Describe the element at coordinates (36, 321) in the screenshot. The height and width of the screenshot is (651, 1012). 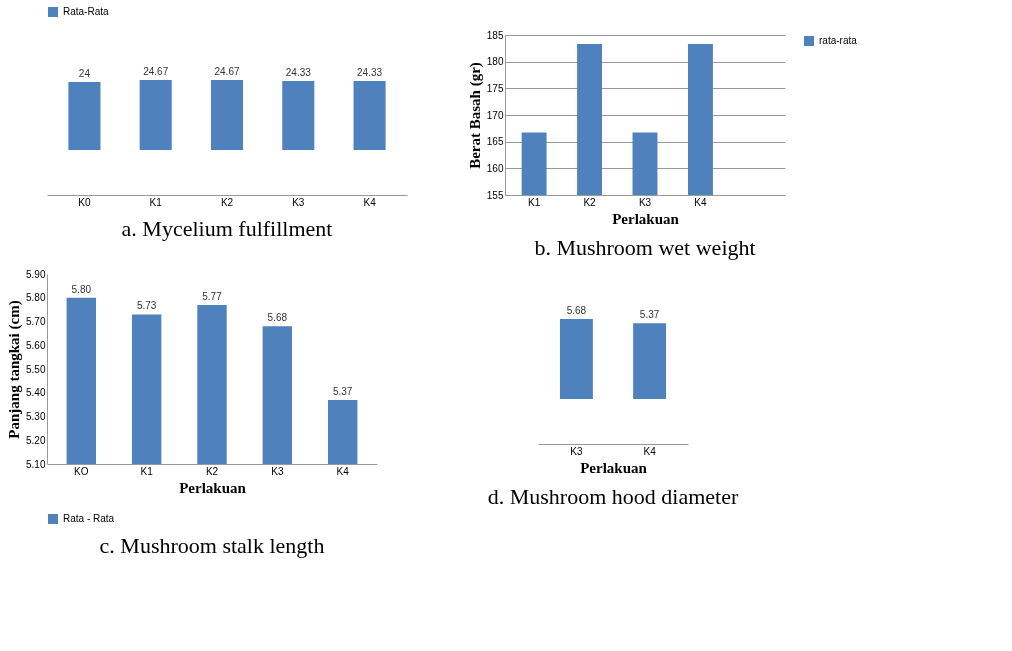
I see `y-tick-label: 5.70` at that location.